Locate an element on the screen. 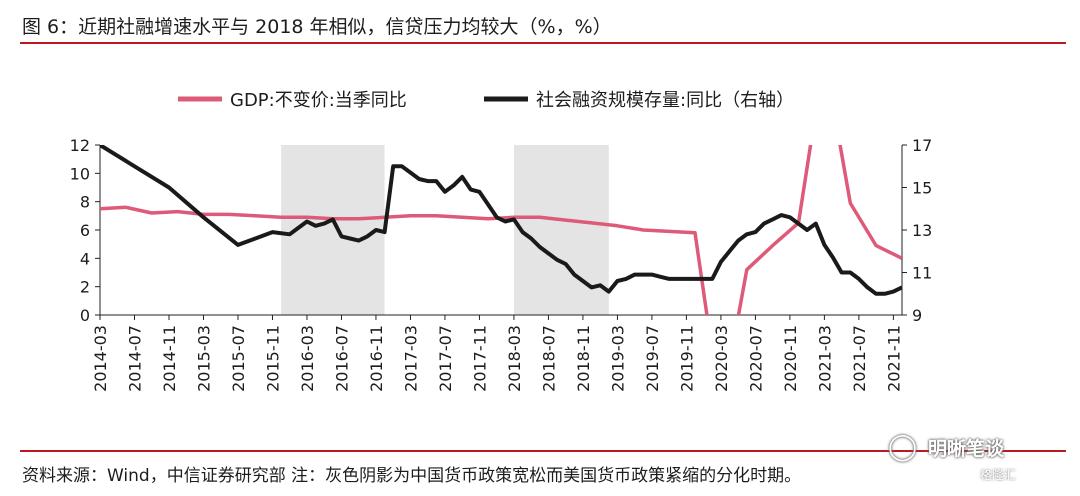 The width and height of the screenshot is (1080, 496). x-tick-label: 2020-03 is located at coordinates (721, 358).